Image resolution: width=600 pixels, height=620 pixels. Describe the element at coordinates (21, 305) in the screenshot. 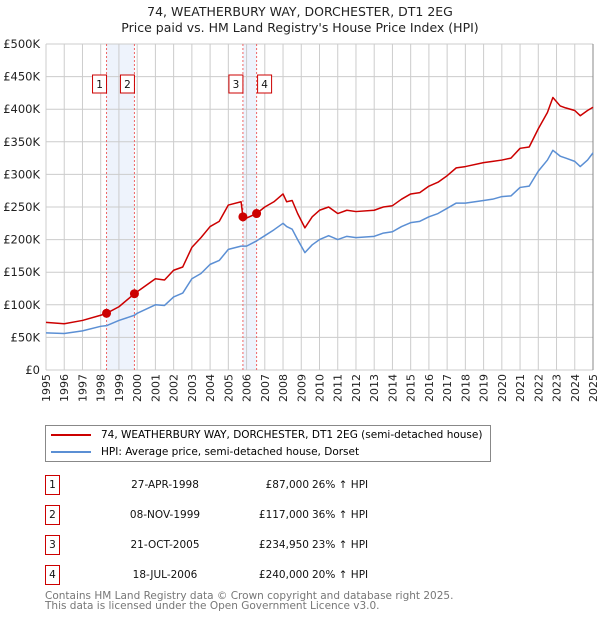

I see `y-tick-label: £100K` at that location.